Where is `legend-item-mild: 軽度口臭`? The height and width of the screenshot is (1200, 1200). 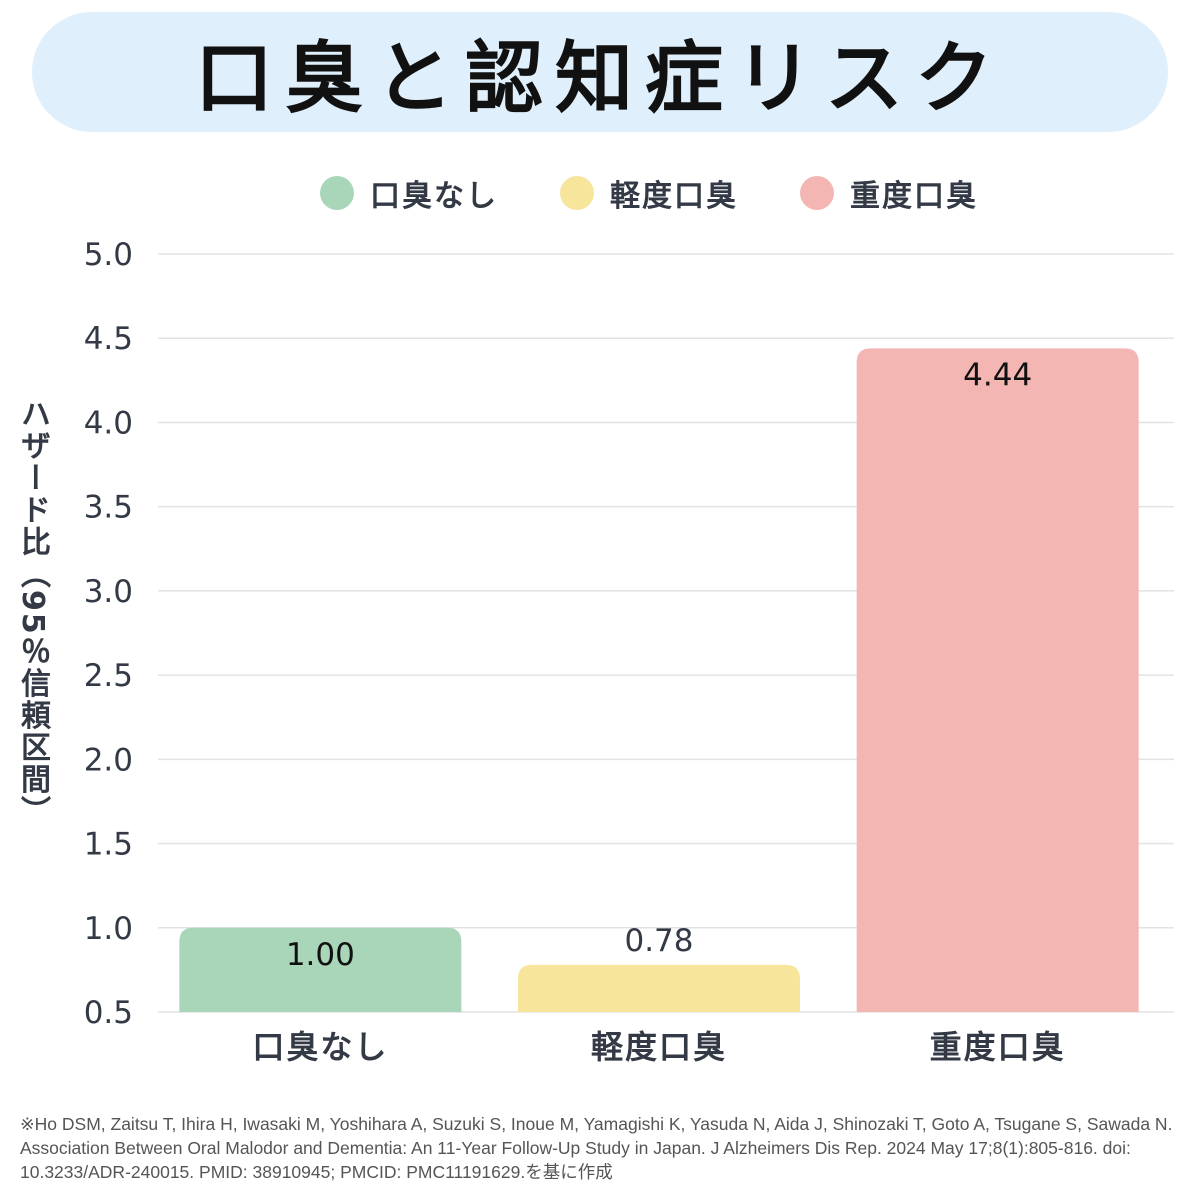 legend-item-mild: 軽度口臭 is located at coordinates (649, 193).